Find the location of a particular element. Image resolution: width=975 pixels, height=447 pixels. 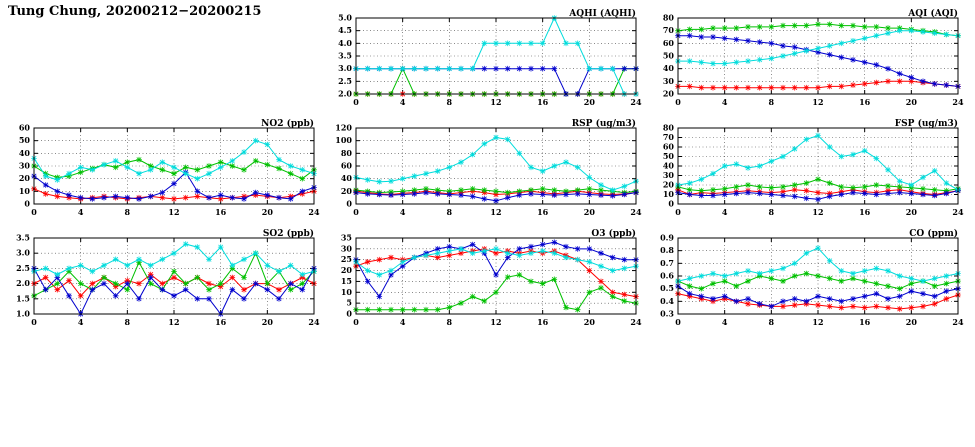

chart-co-svg: 0.3 0.4 0.5 0.6 0.7 0.8 0.9 0 4 8 12 16 20 24 CO (ppm) is located at coordinates (812, 277).